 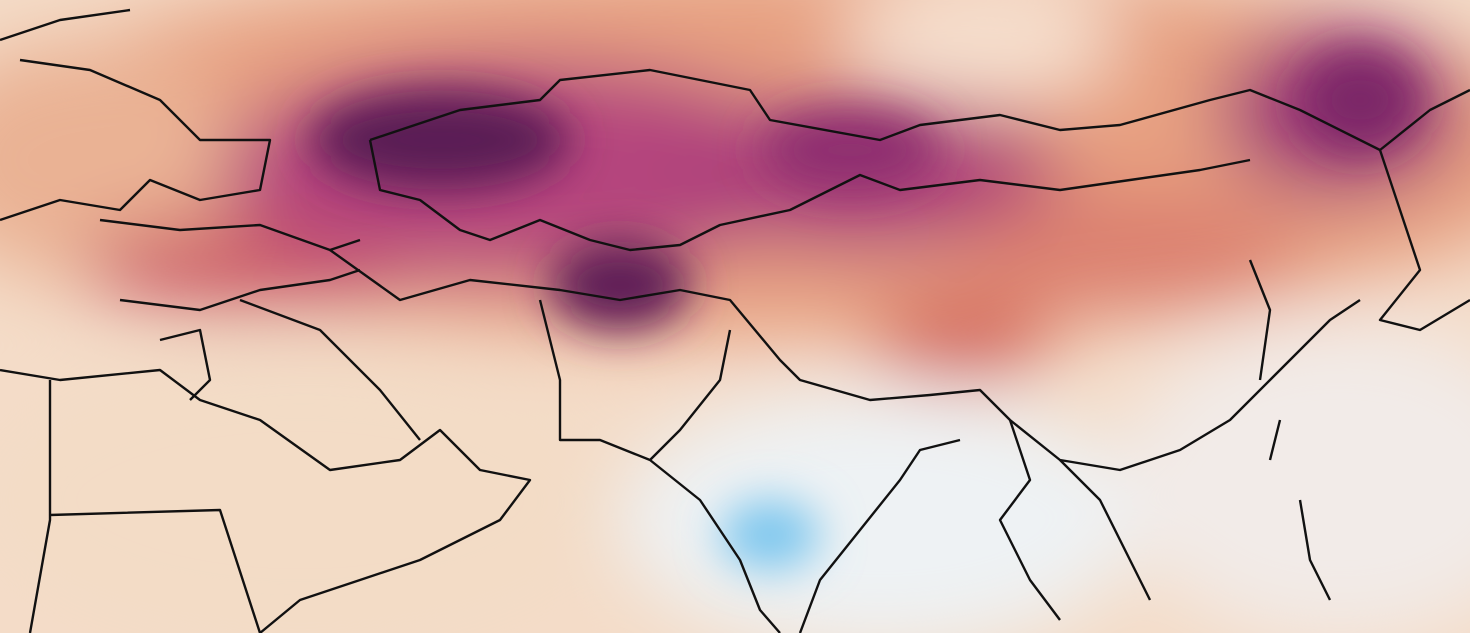 I want to click on europe-warm, so click(x=120, y=160).